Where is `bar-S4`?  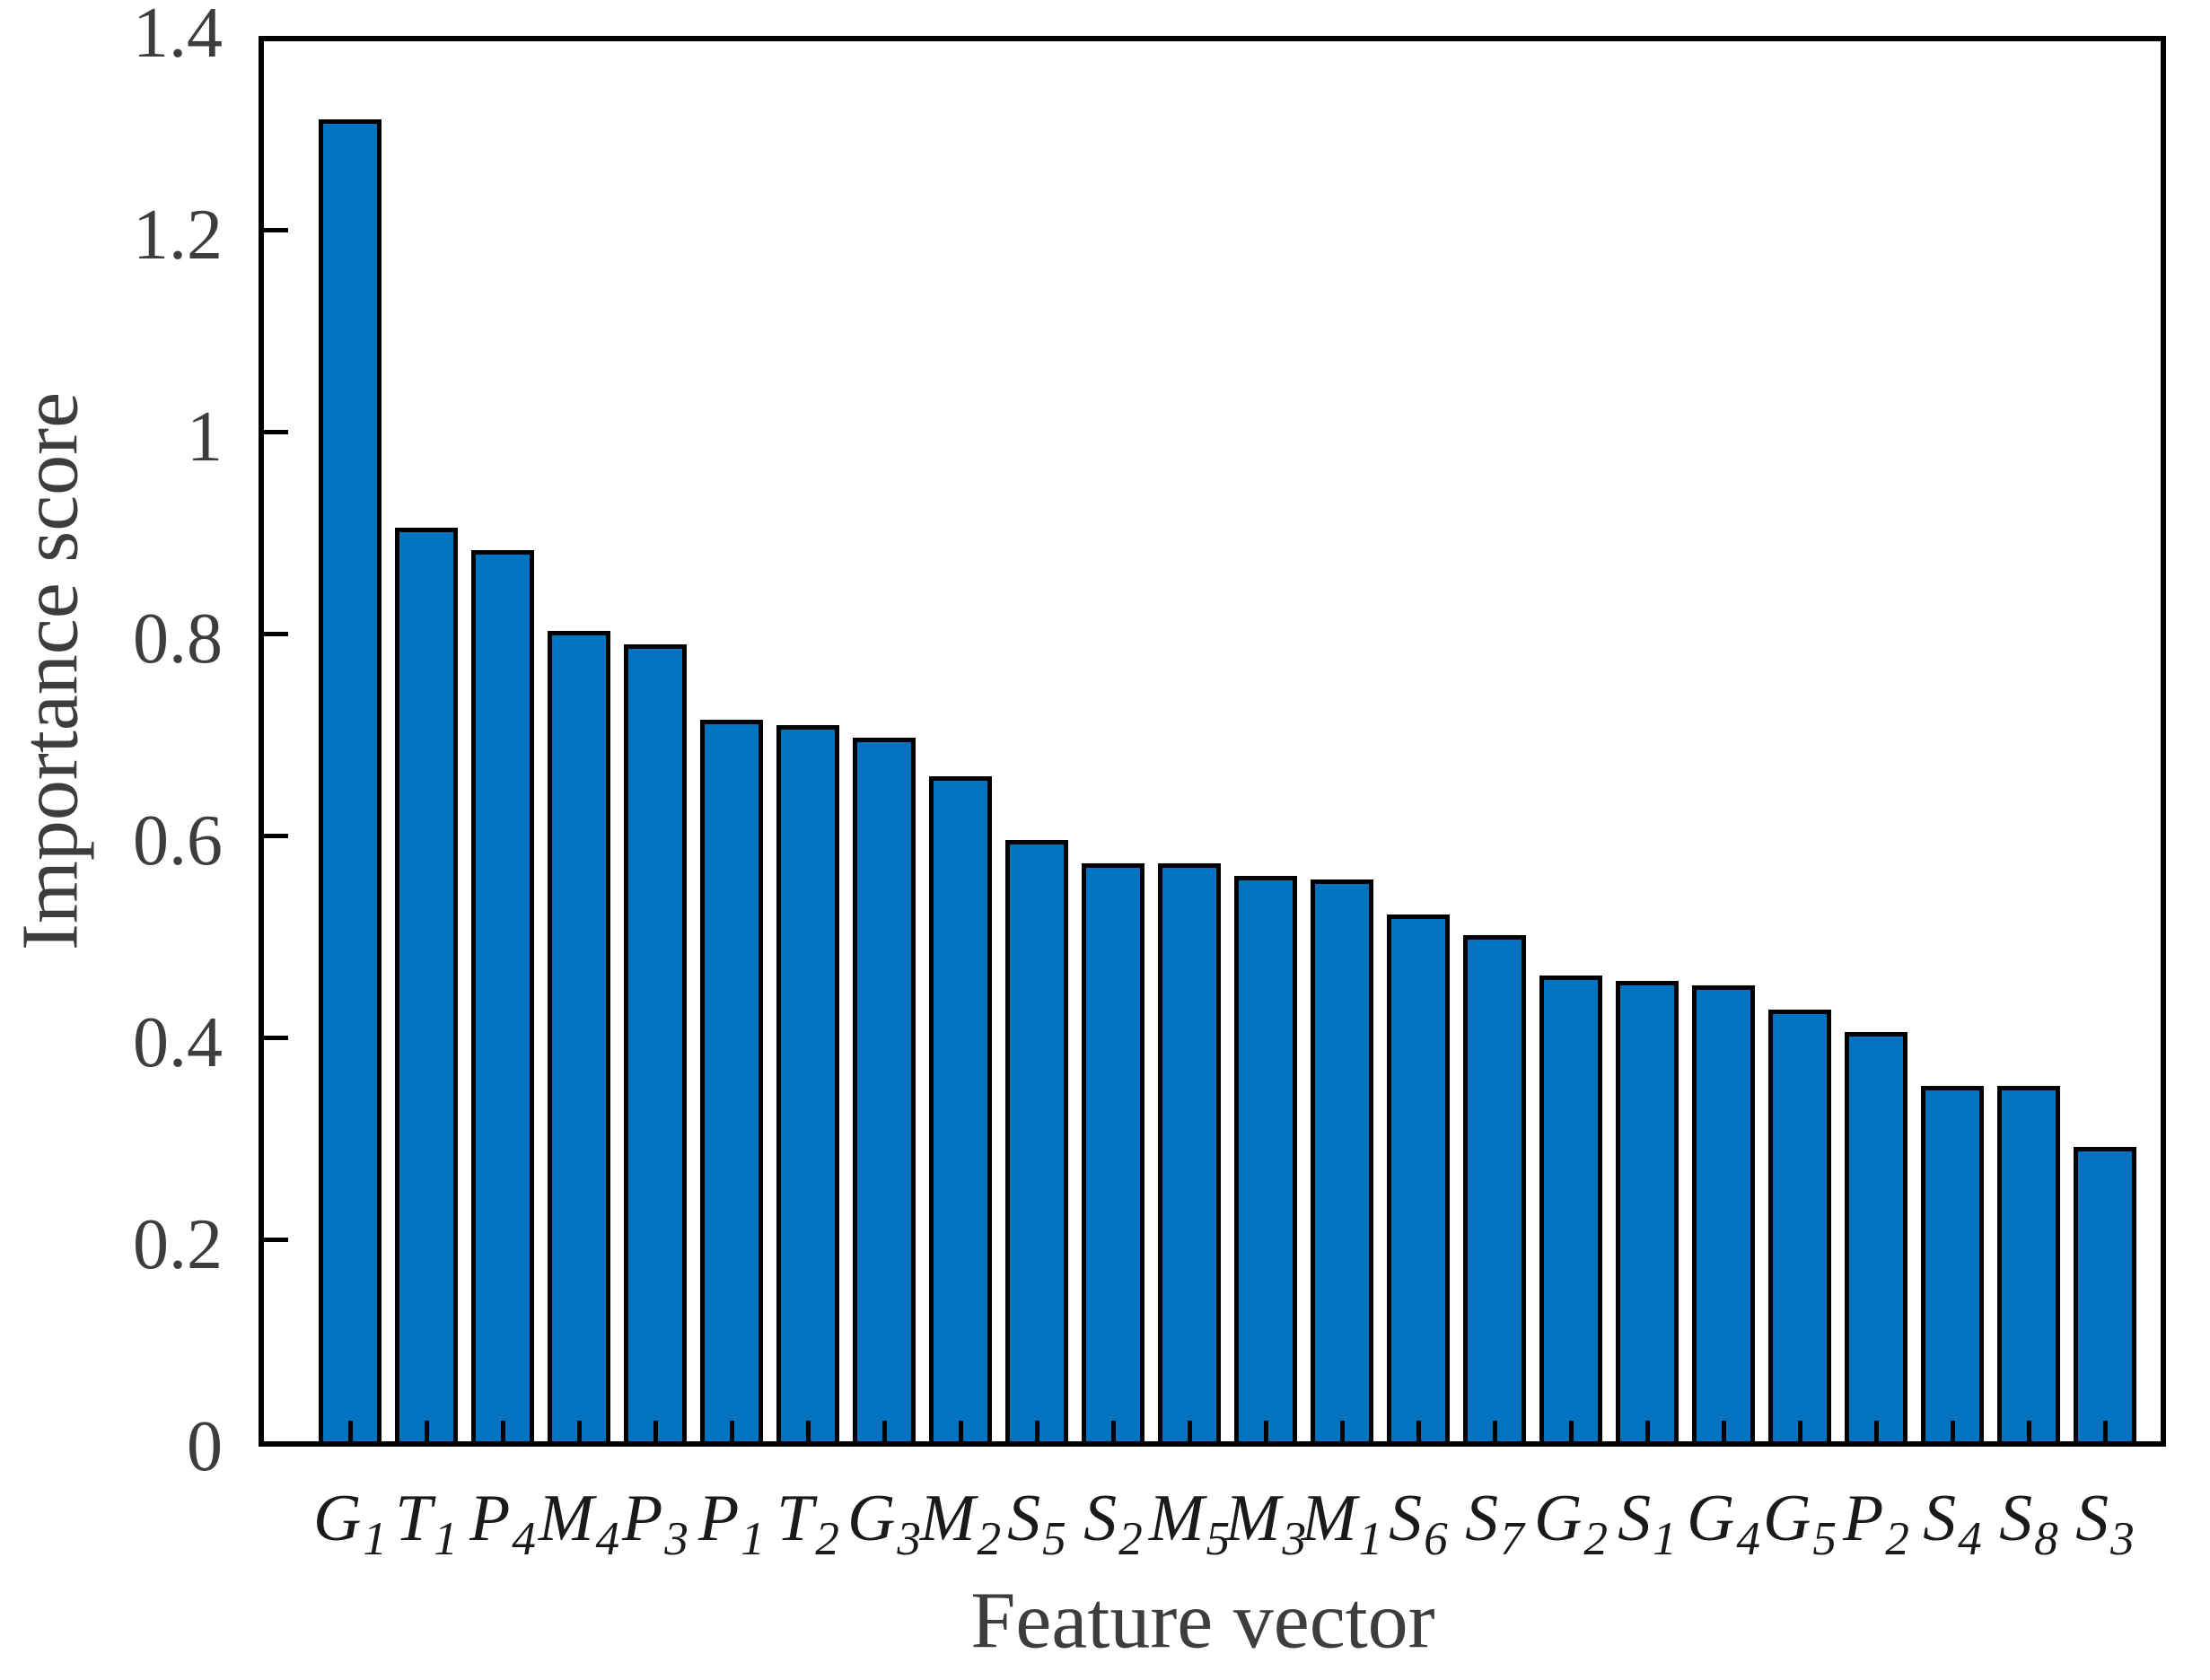 bar-S4 is located at coordinates (1952, 1264).